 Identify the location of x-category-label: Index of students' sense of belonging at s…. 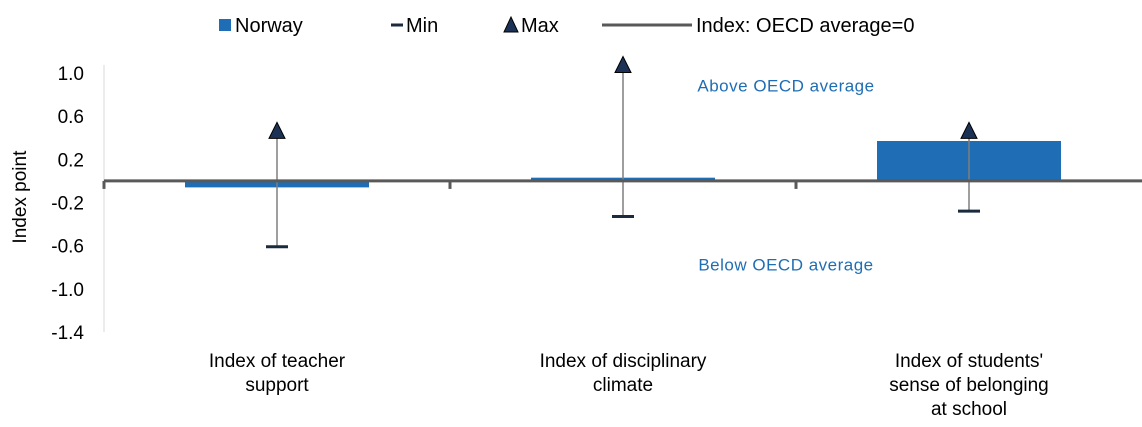
(969, 385).